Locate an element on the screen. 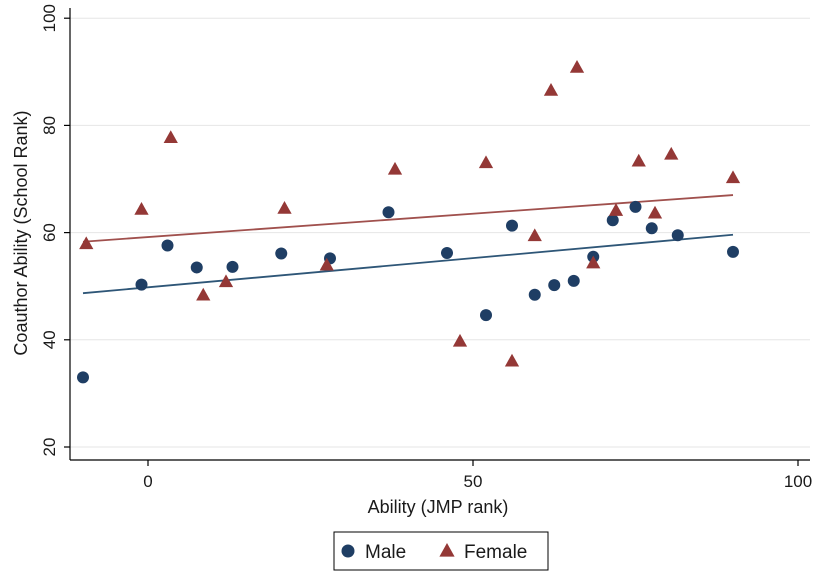 The width and height of the screenshot is (818, 572). y-tick-label: 40 is located at coordinates (49, 339).